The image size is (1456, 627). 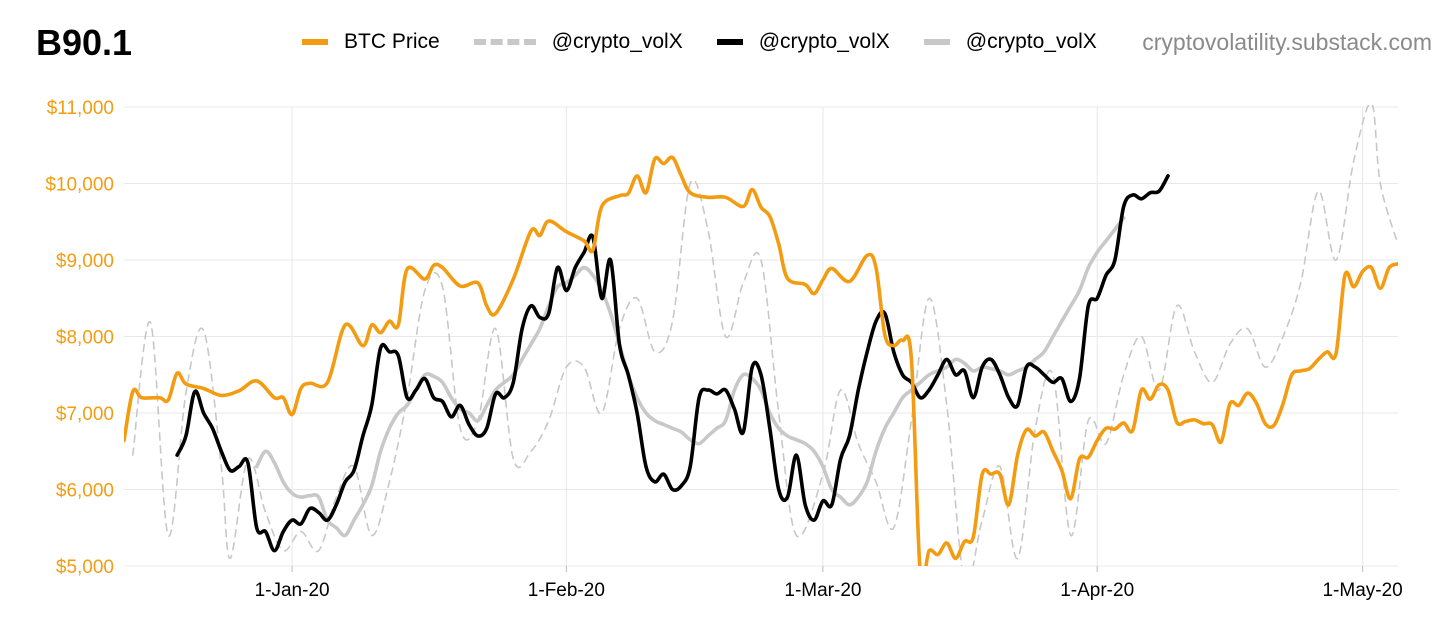 What do you see at coordinates (1362, 590) in the screenshot?
I see `x-tick-label: 1-May-20` at bounding box center [1362, 590].